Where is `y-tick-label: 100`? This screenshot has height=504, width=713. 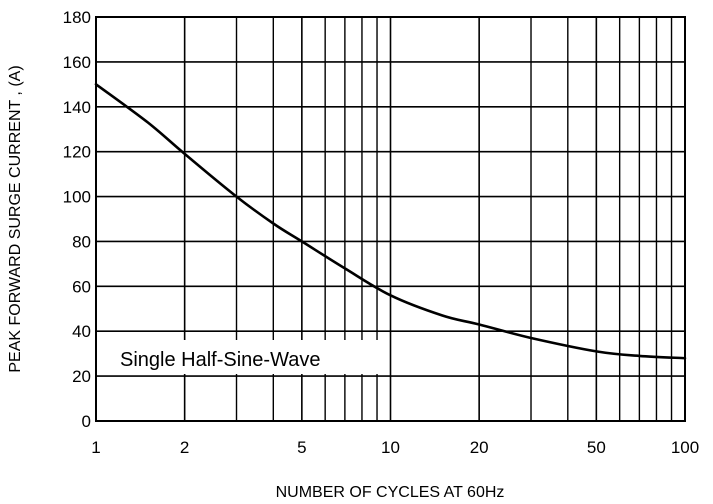
y-tick-label: 100 is located at coordinates (77, 197).